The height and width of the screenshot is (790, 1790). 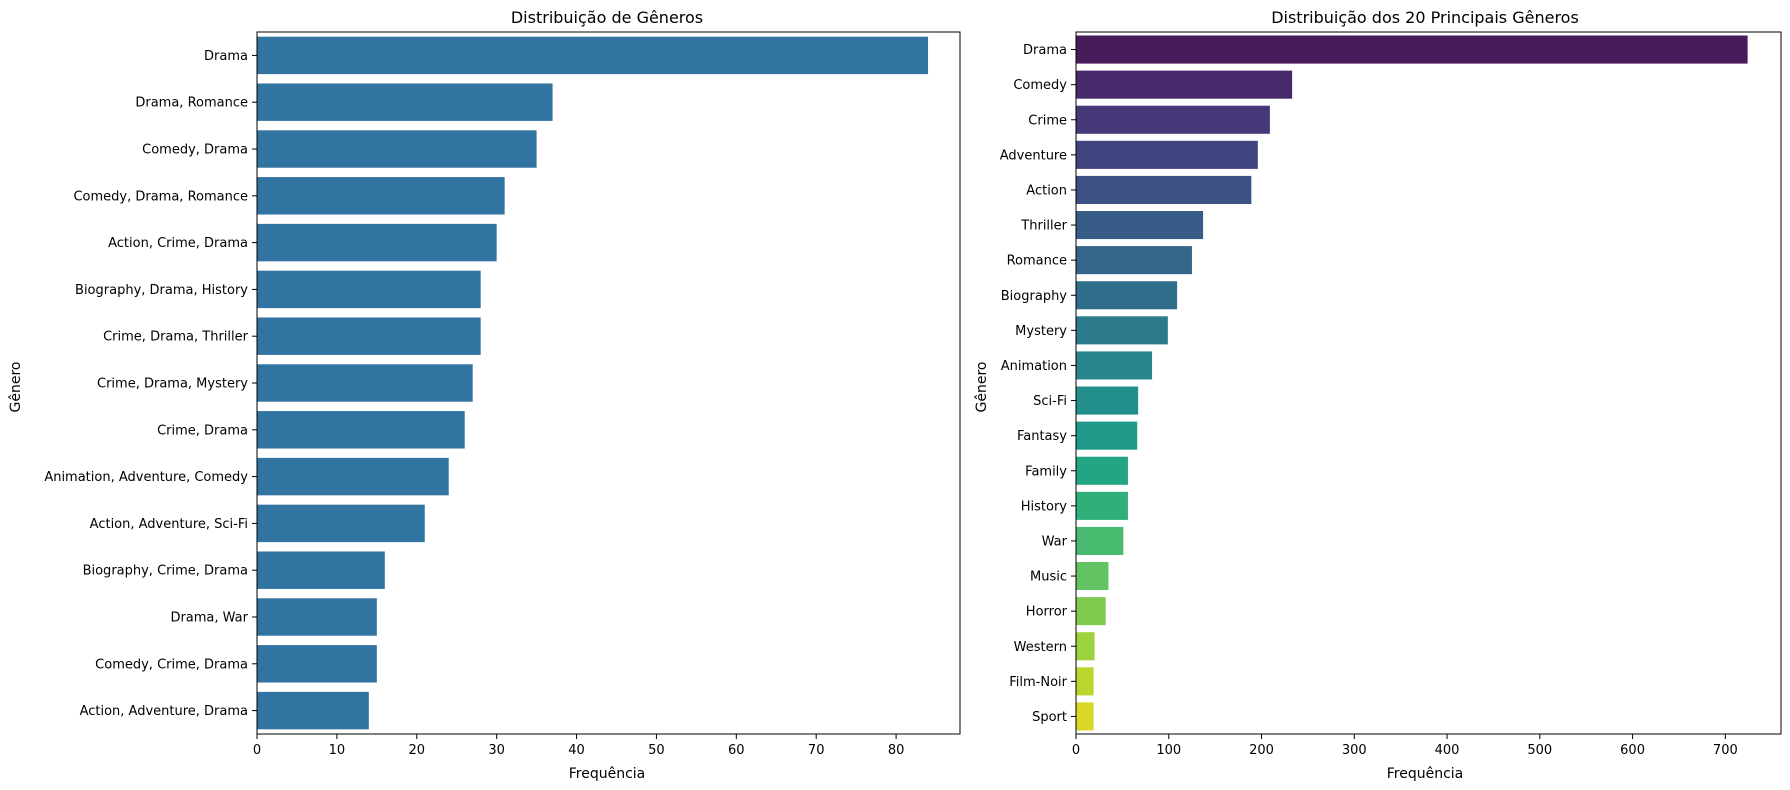 What do you see at coordinates (1033, 155) in the screenshot?
I see `y-tick-label: Adventure` at bounding box center [1033, 155].